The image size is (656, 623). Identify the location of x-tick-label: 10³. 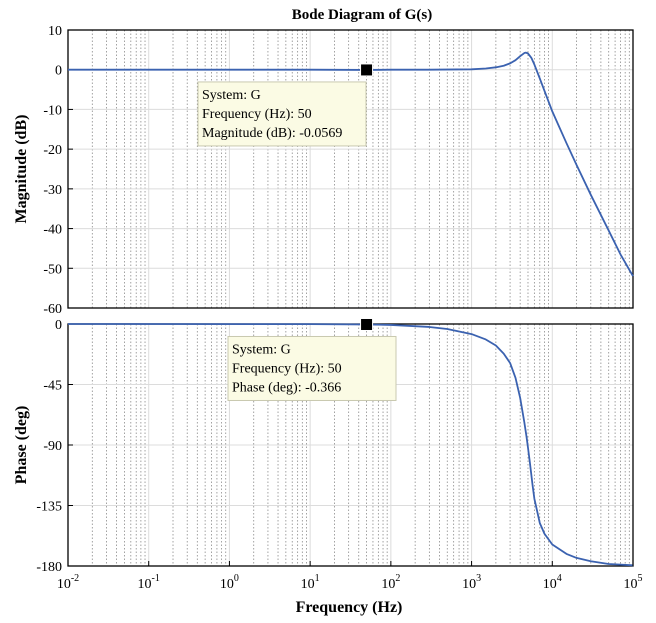
(471, 582).